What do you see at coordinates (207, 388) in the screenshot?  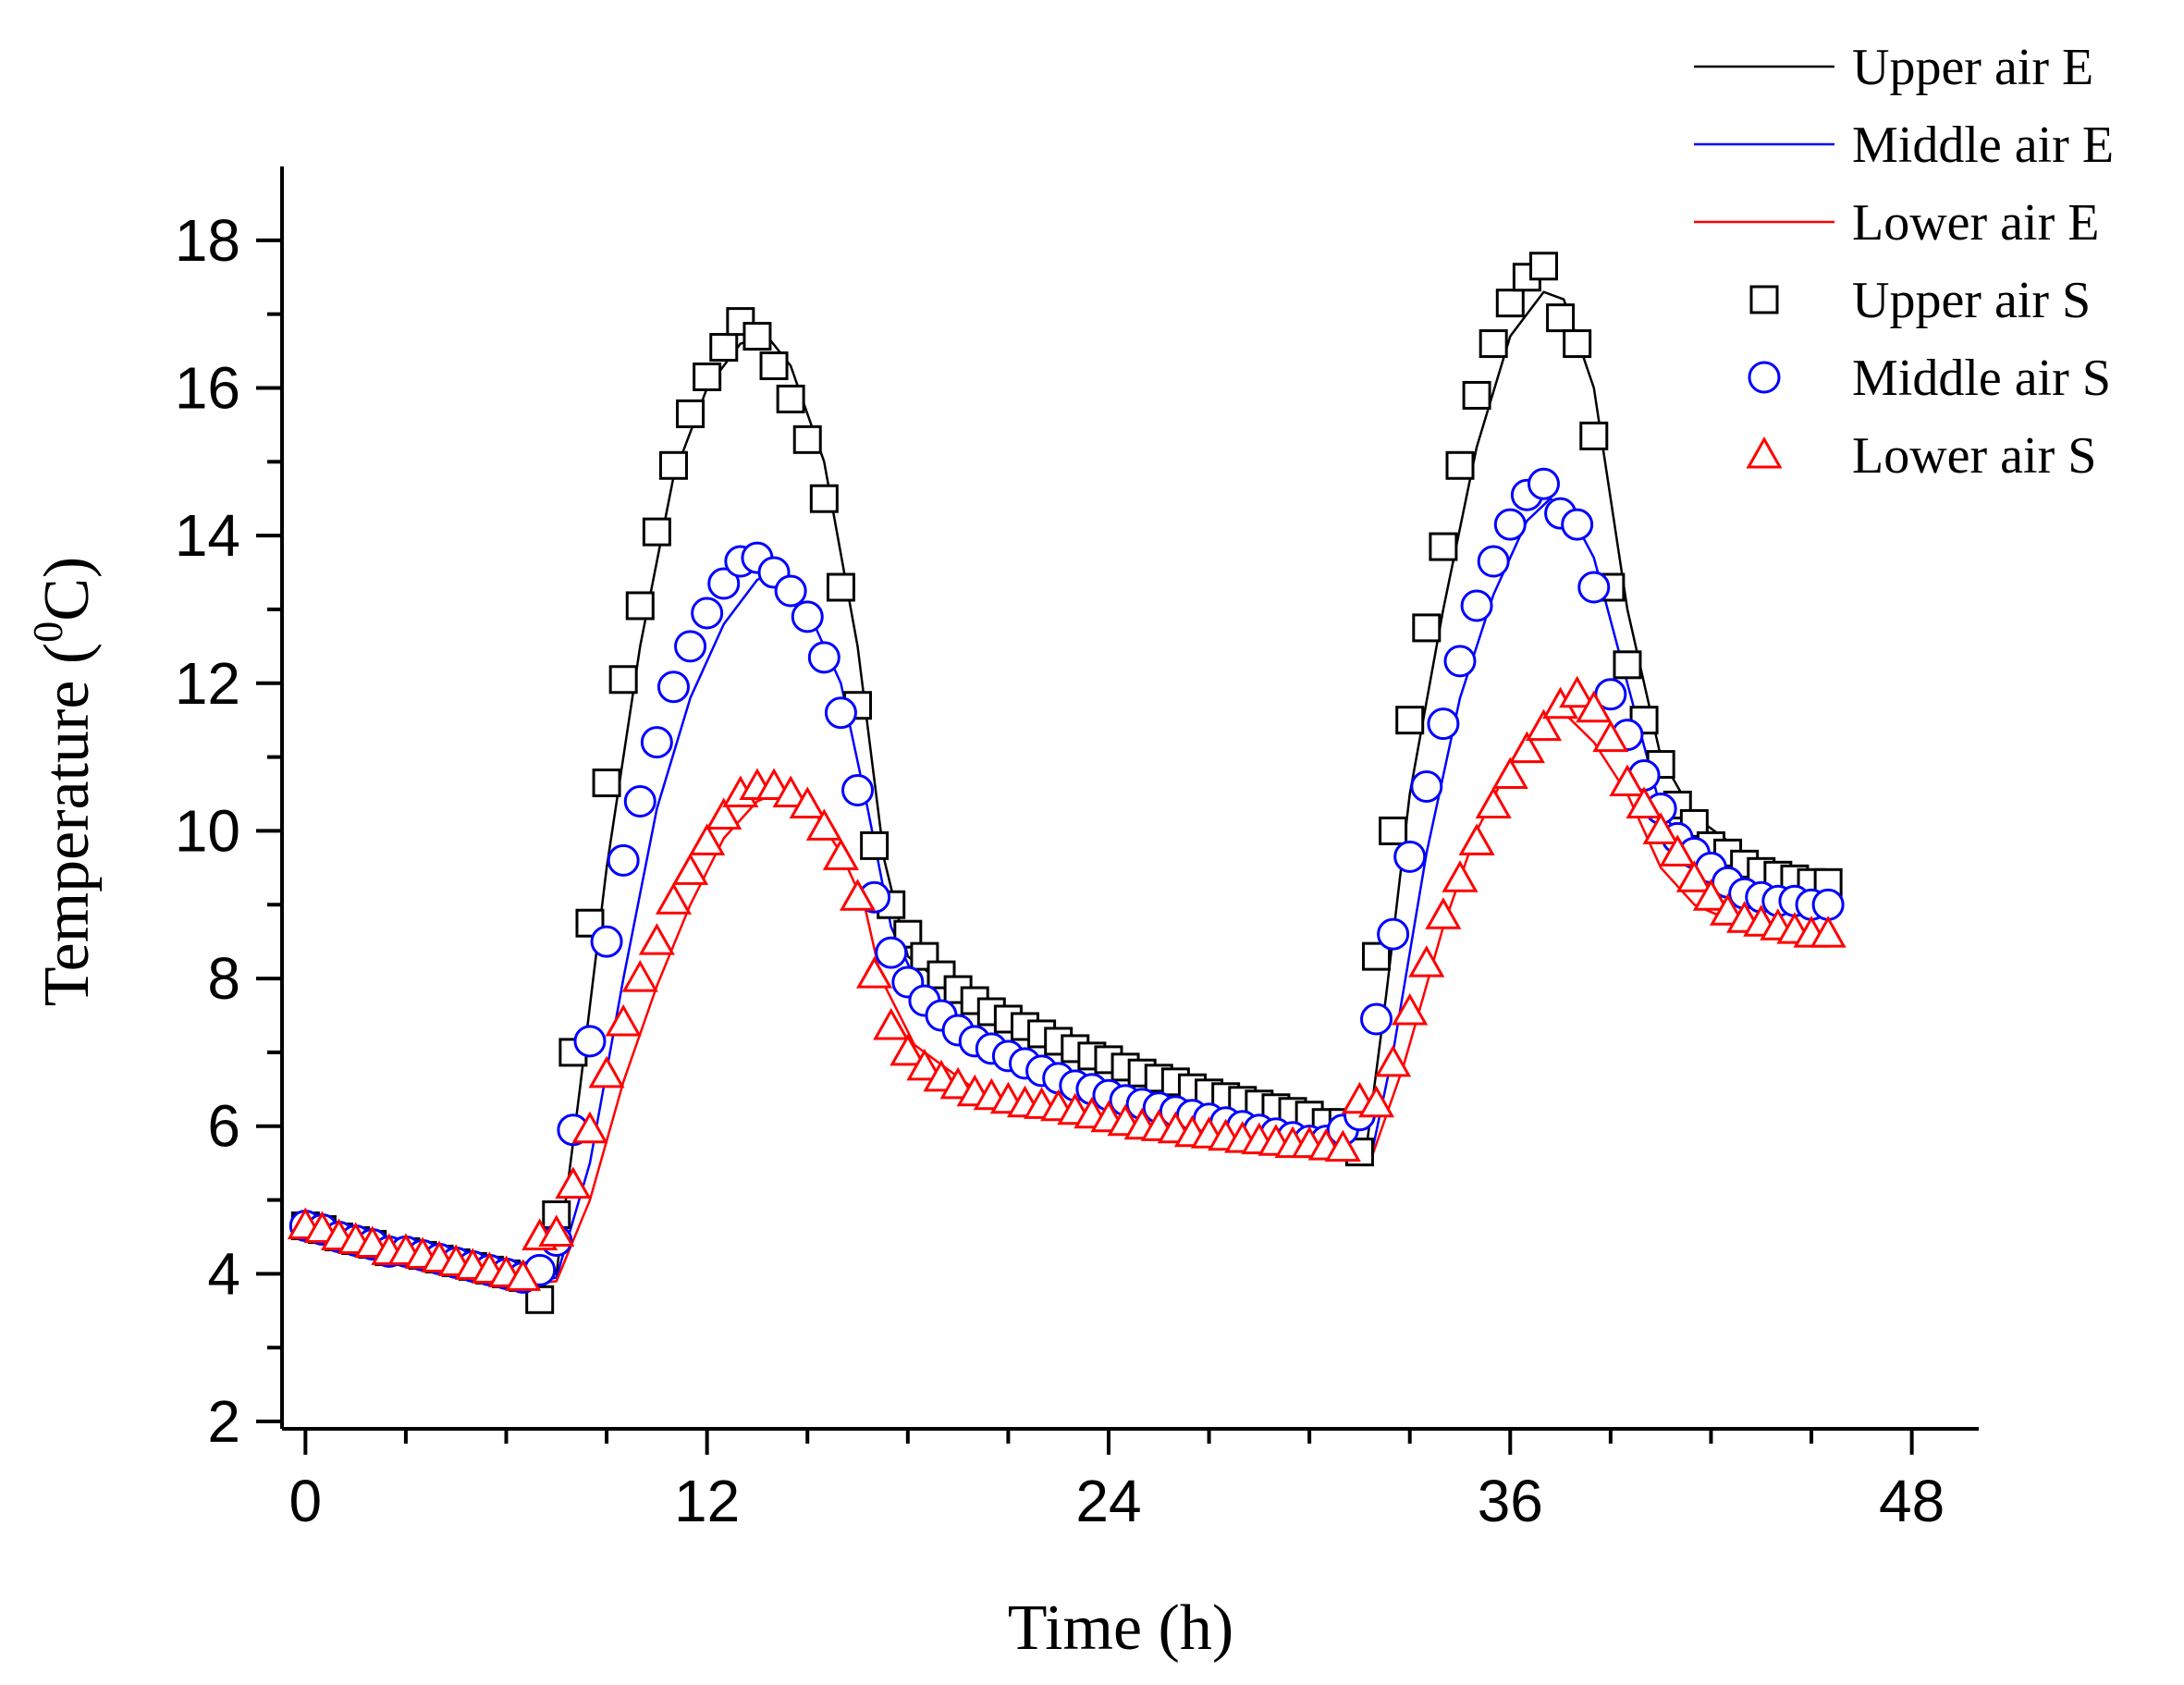 I see `y-tick-label: 16` at bounding box center [207, 388].